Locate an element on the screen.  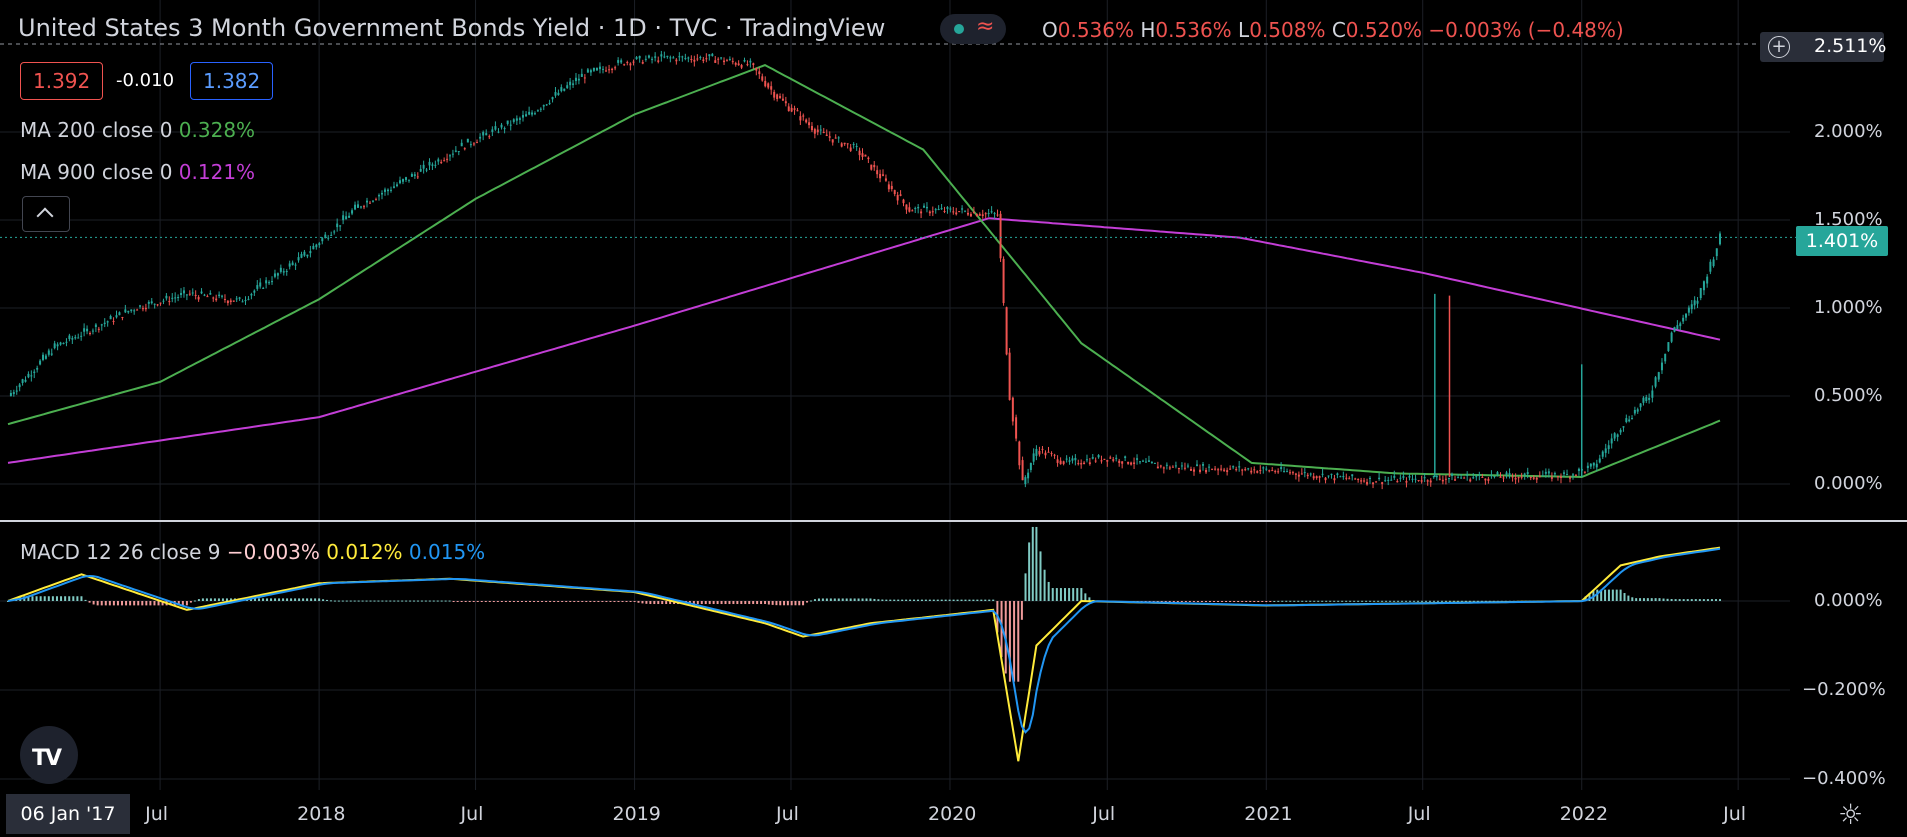
plus-circle-icon: + is located at coordinates (1779, 47).